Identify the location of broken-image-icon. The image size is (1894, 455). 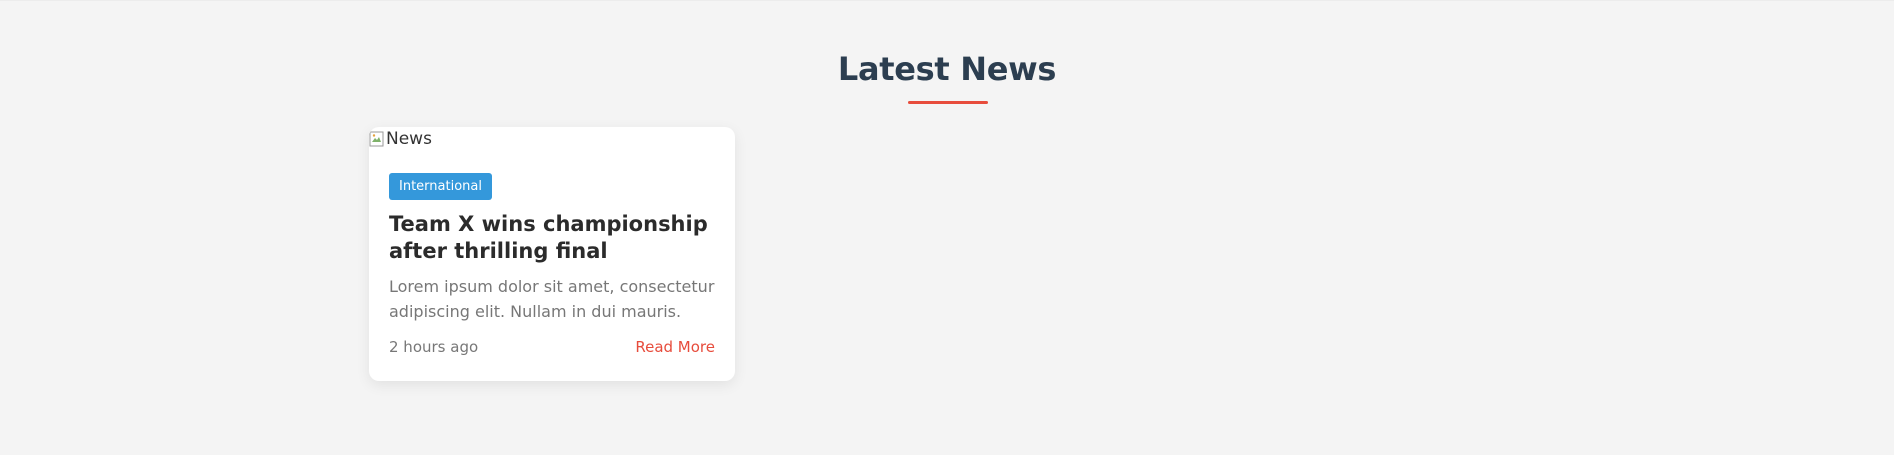
(377, 139).